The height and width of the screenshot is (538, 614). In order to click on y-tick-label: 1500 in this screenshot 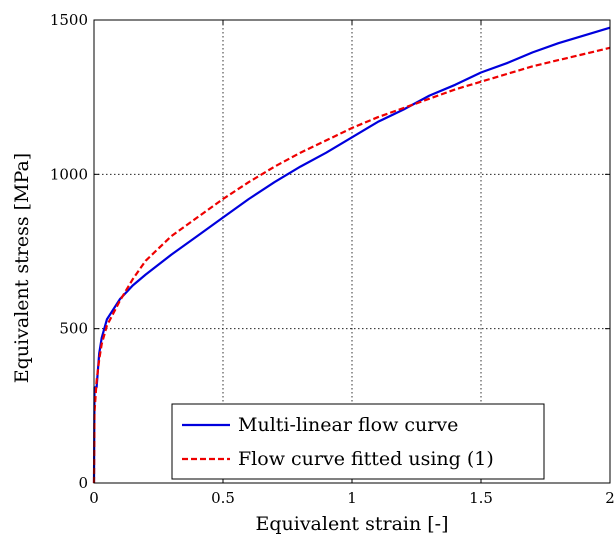, I will do `click(69, 20)`.